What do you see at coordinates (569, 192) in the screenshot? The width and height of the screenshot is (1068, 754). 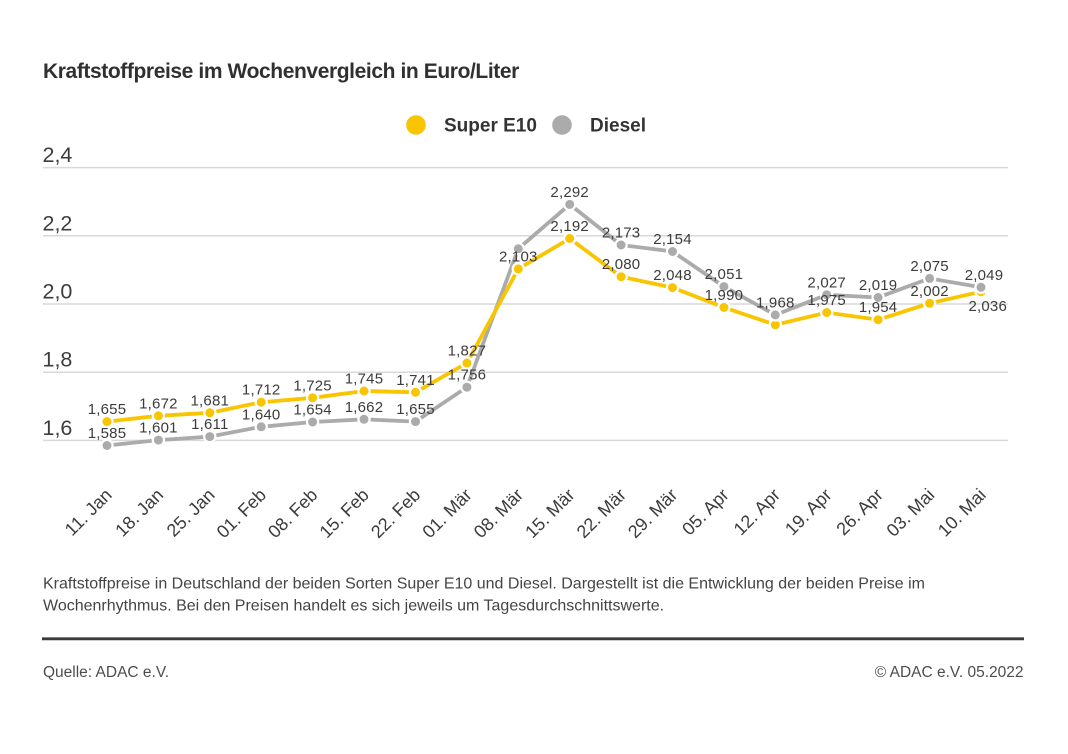 I see `svg-text: 2,292` at bounding box center [569, 192].